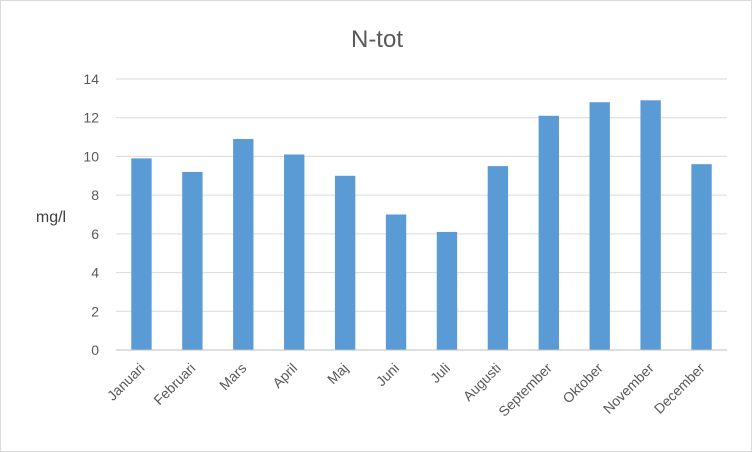  I want to click on y-tick-label: 8, so click(95, 195).